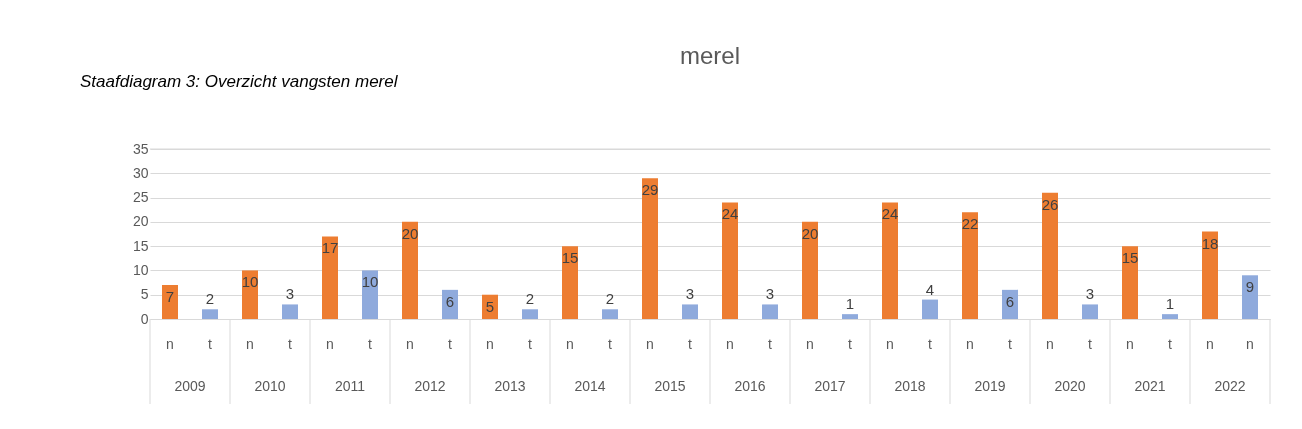 The image size is (1302, 429). Describe the element at coordinates (350, 386) in the screenshot. I see `text: 2011` at that location.